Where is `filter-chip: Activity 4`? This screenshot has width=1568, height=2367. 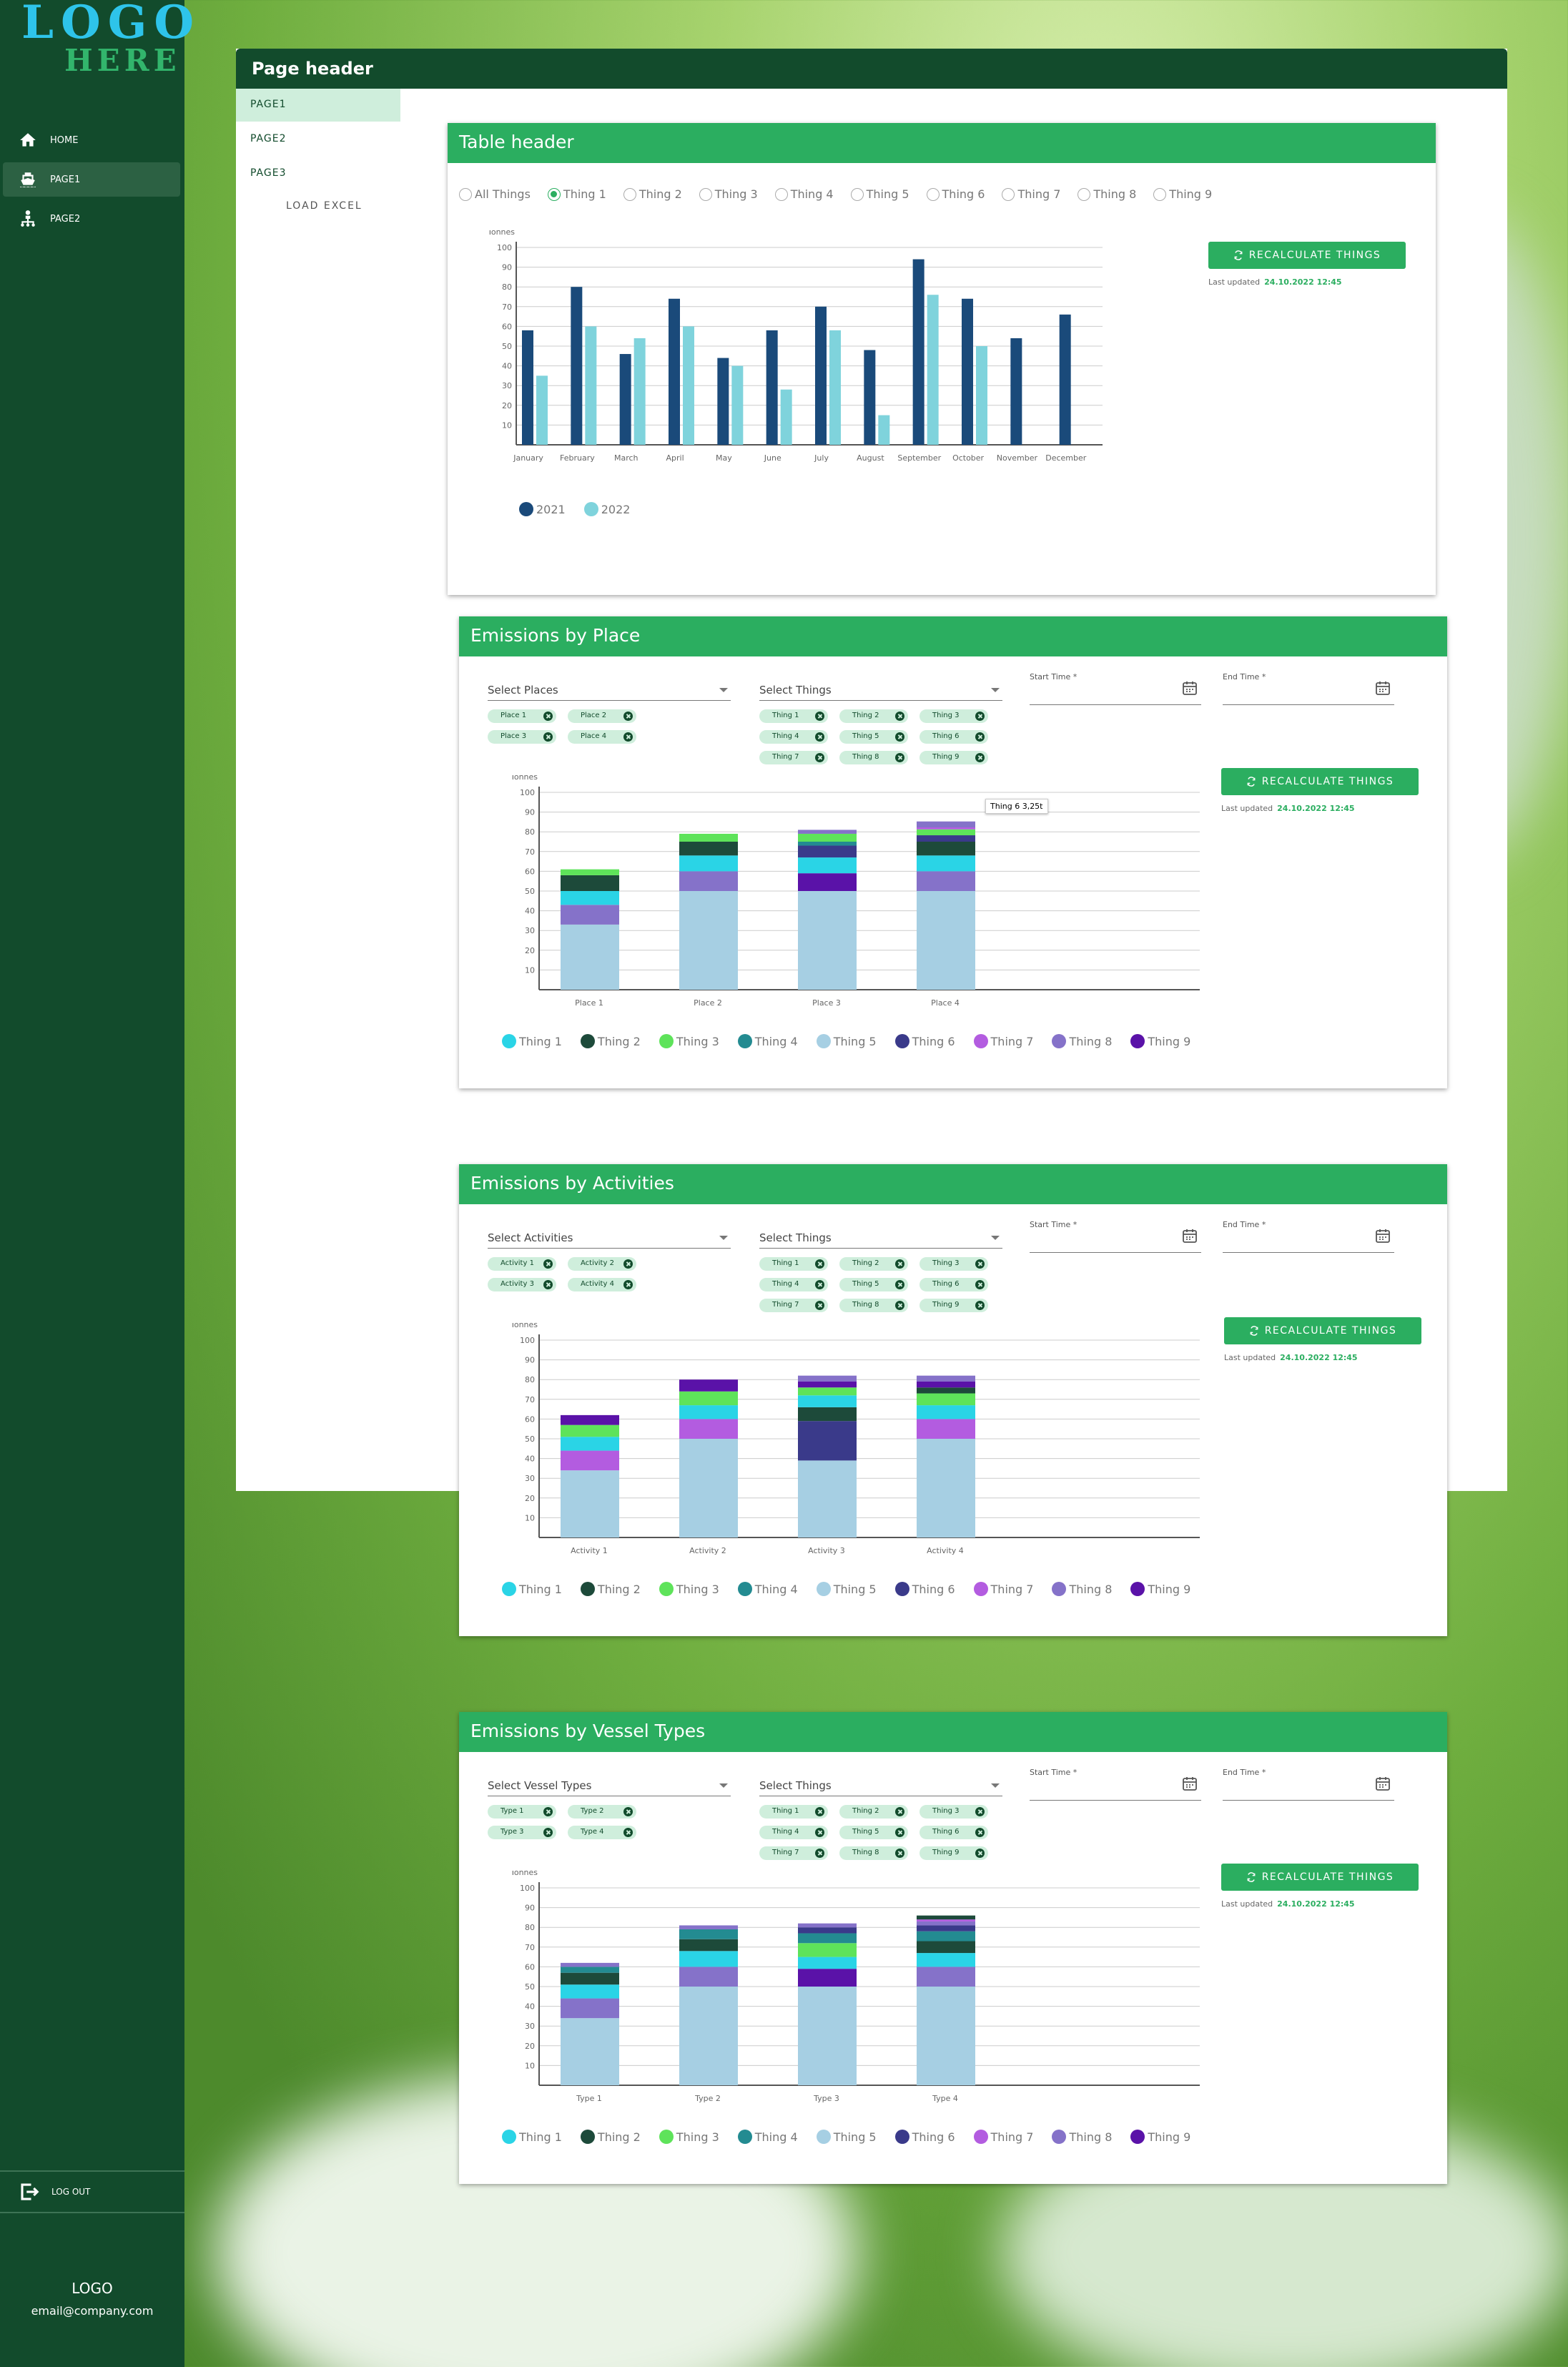
filter-chip: Activity 4 is located at coordinates (602, 1285).